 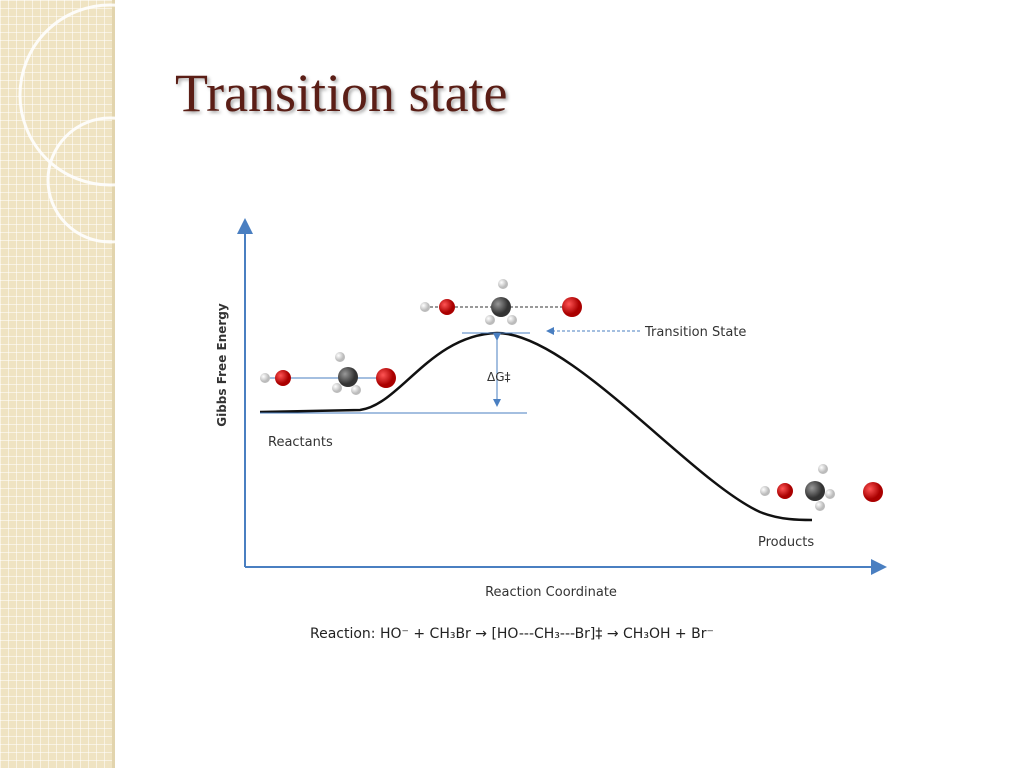 I want to click on decor-stripe, so click(x=57, y=384).